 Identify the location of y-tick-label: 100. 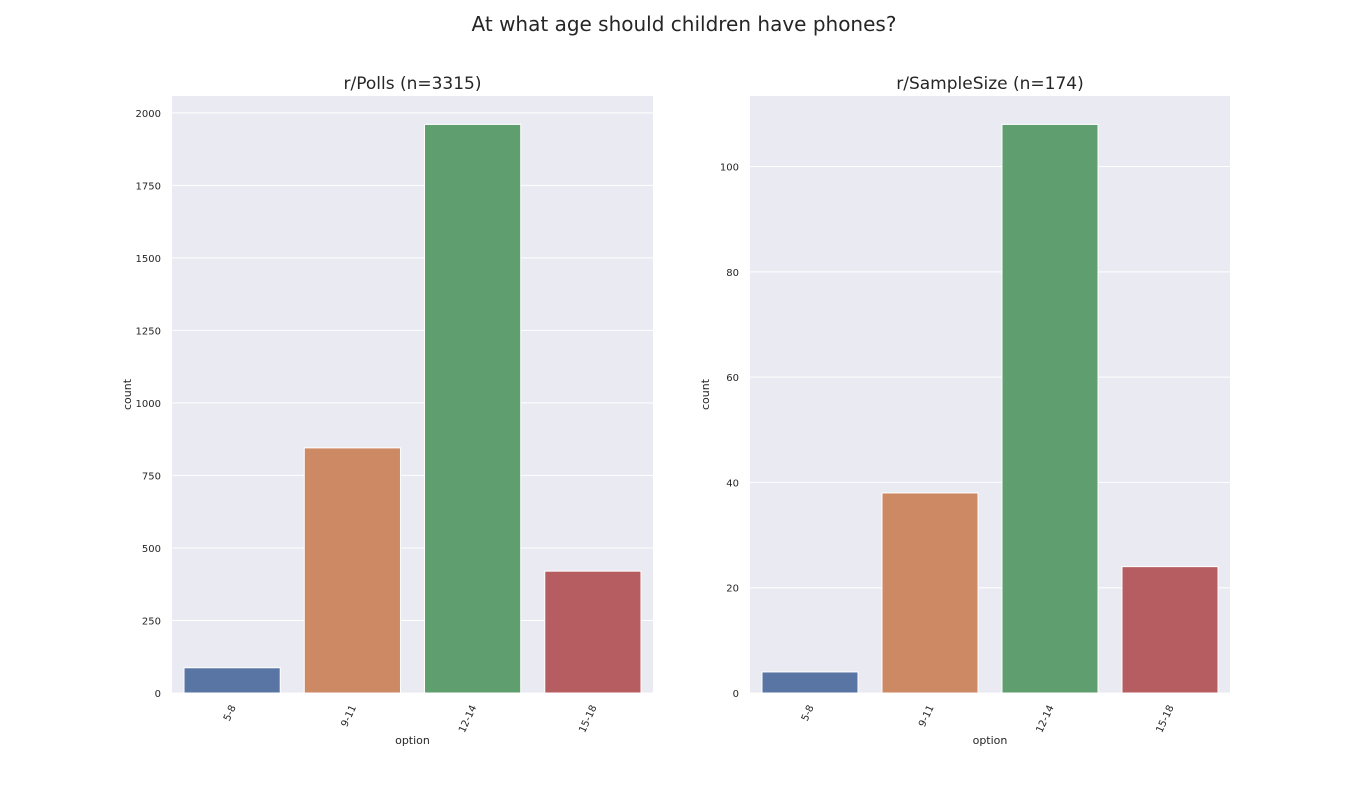
(729, 168).